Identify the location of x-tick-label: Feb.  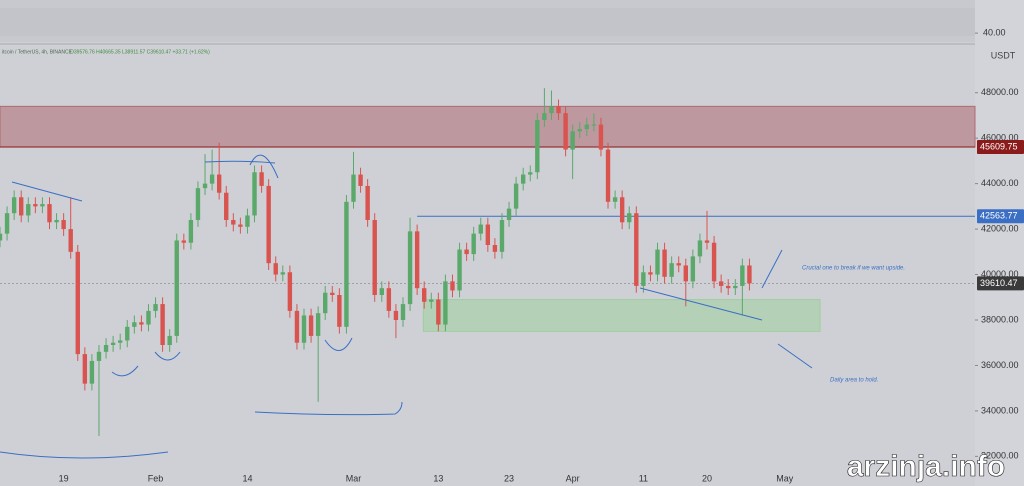
(156, 478).